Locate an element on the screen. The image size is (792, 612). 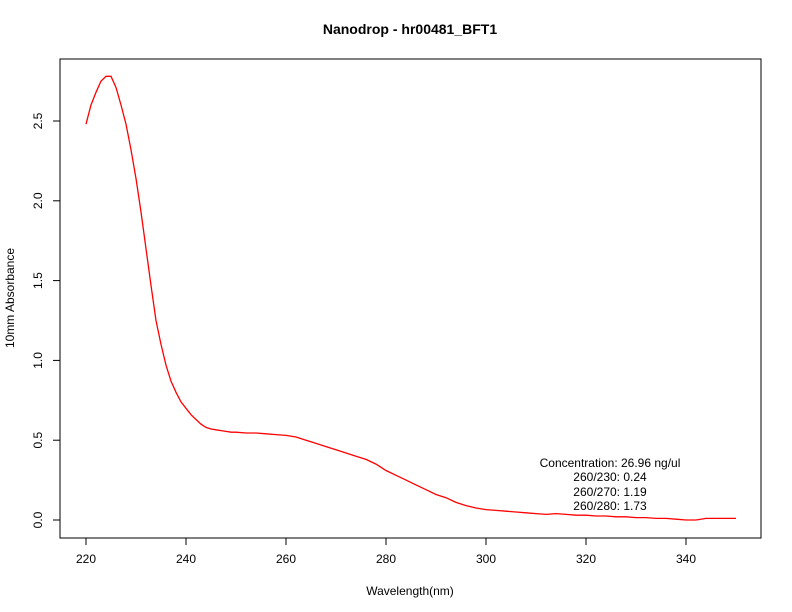
chart-title: Nanodrop - hr00481_BFT1 is located at coordinates (410, 29).